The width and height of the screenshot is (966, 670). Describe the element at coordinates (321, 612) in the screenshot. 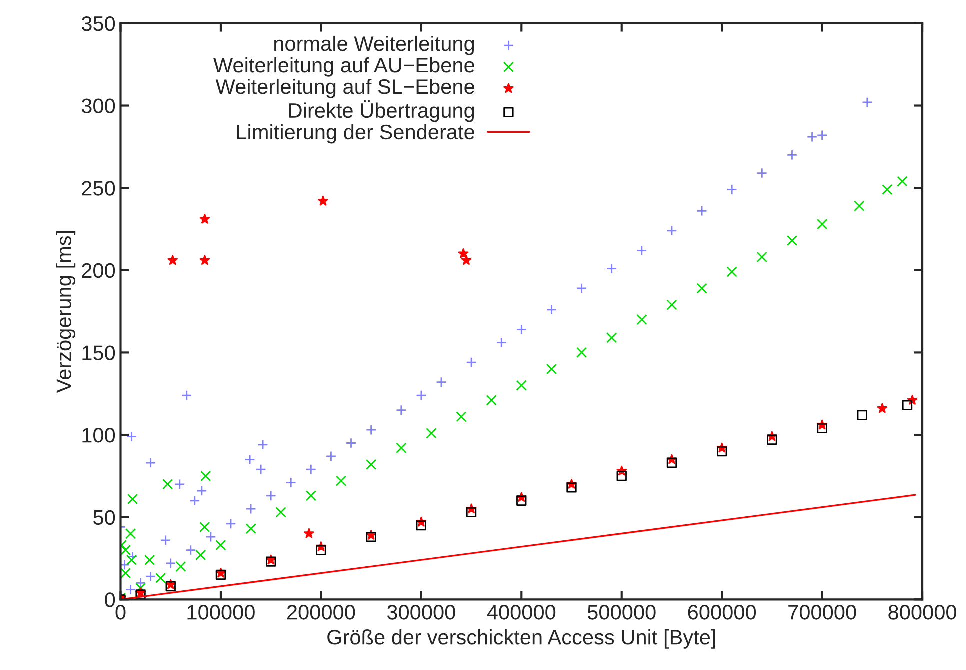

I see `x-tick-label: 200000` at that location.